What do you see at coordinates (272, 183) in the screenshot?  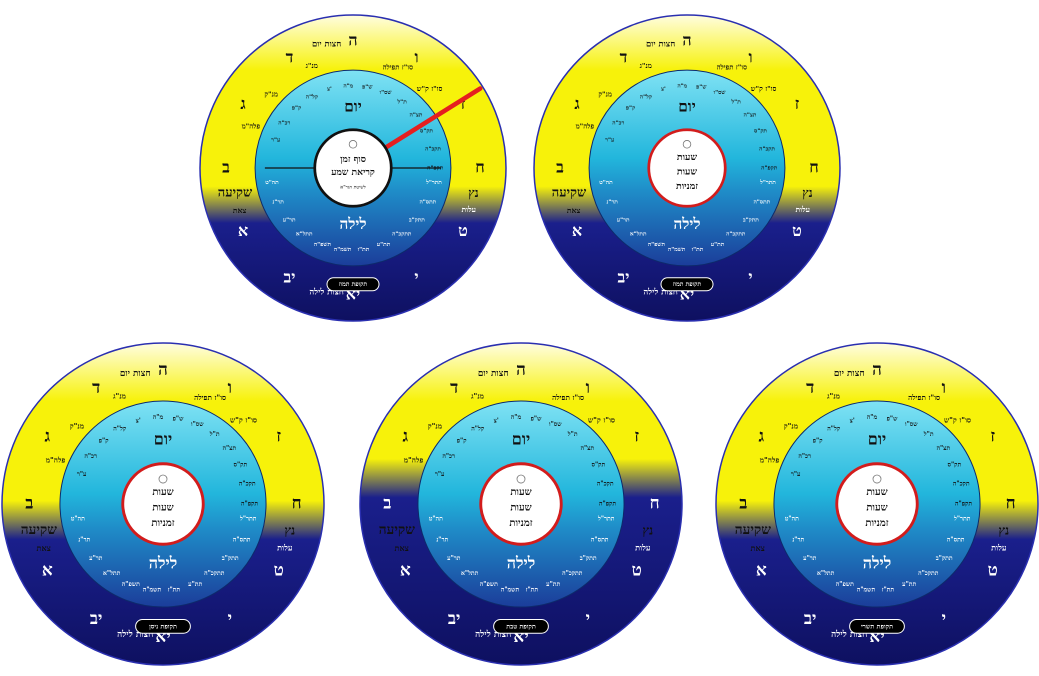 I see `inner-night-mark: תה"ט` at bounding box center [272, 183].